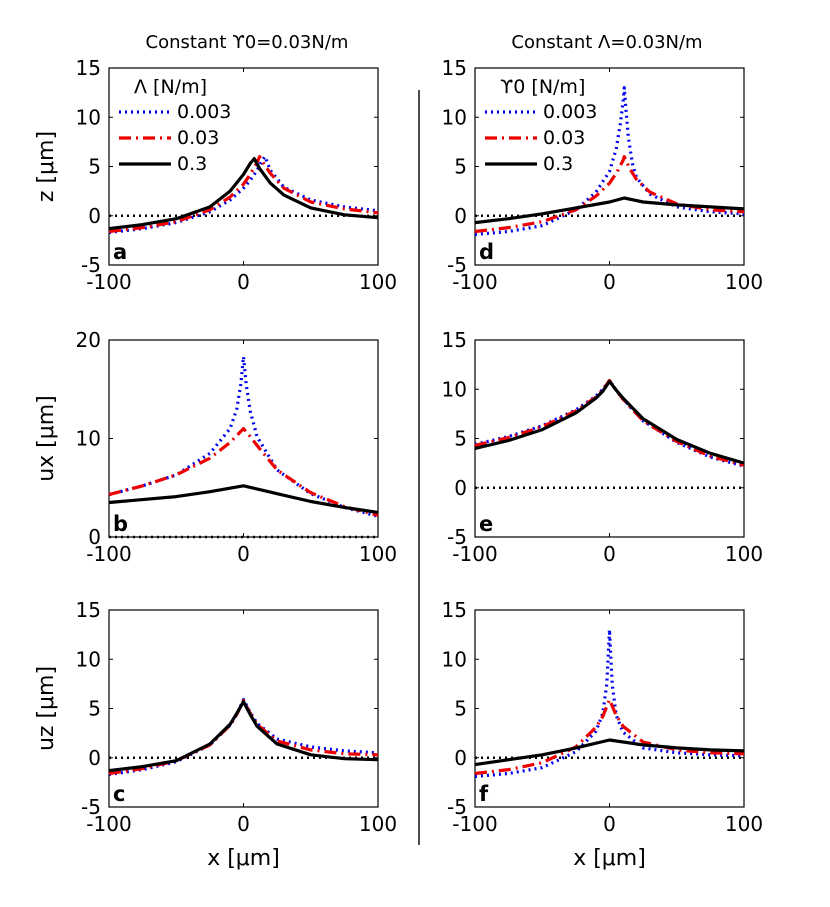  What do you see at coordinates (243, 554) in the screenshot?
I see `xtick-label-b-1: 0` at bounding box center [243, 554].